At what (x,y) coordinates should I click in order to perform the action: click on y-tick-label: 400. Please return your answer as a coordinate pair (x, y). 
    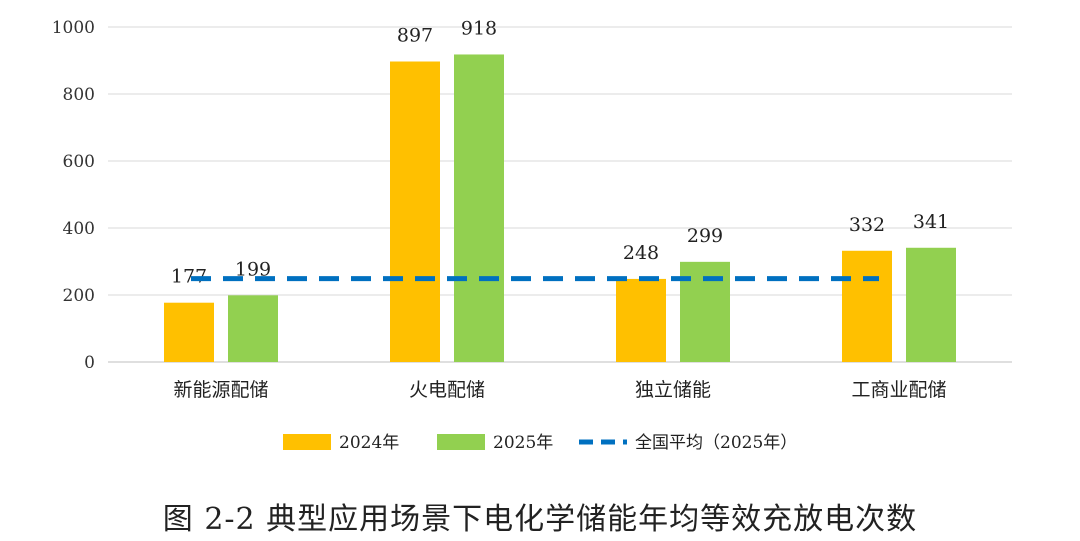
    Looking at the image, I should click on (79, 229).